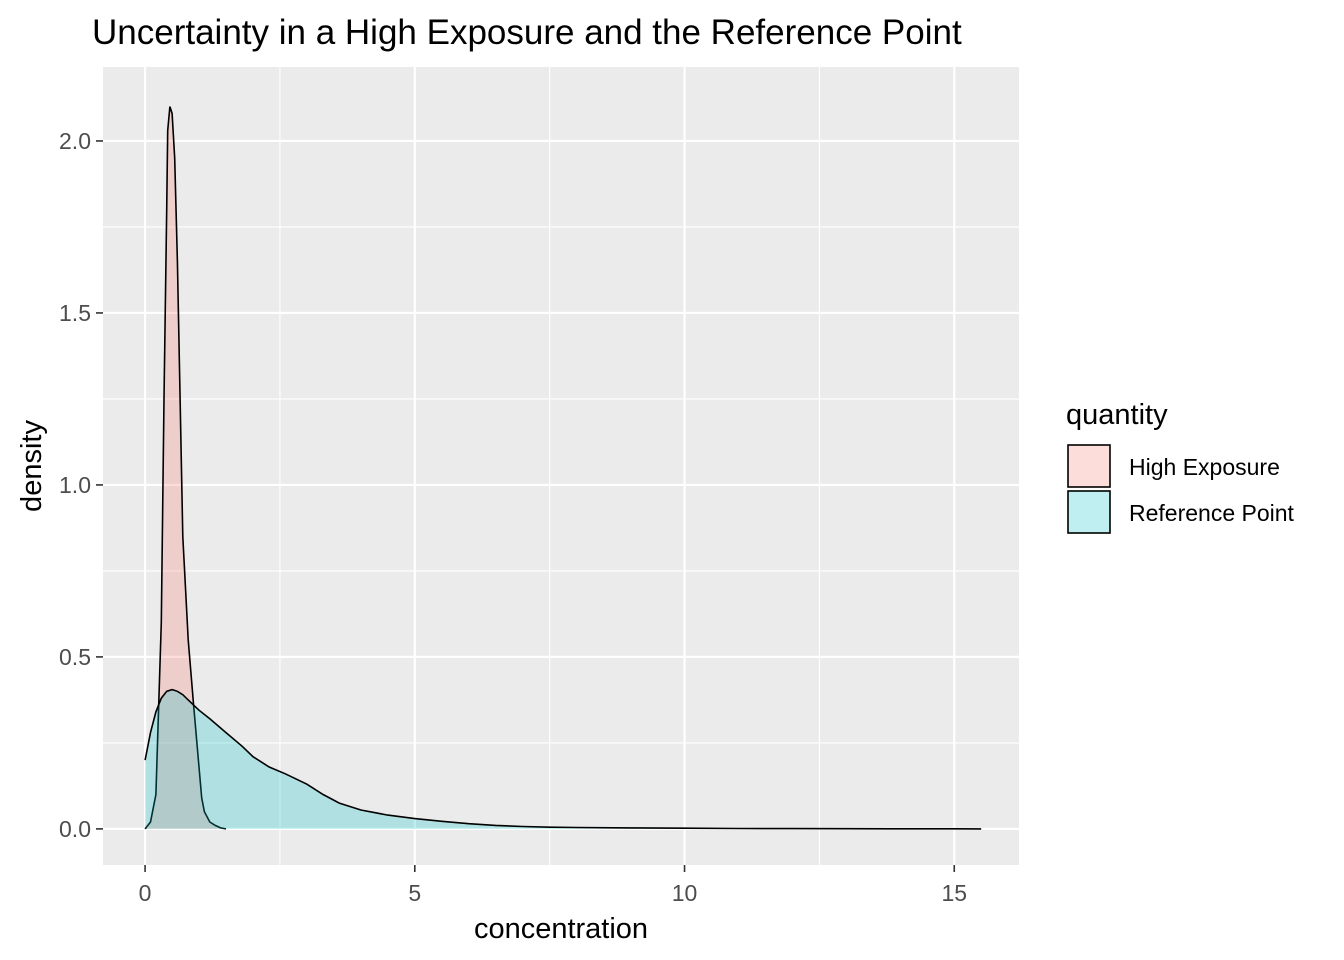 This screenshot has height=960, width=1344. What do you see at coordinates (1204, 467) in the screenshot?
I see `legend-label: High Exposure` at bounding box center [1204, 467].